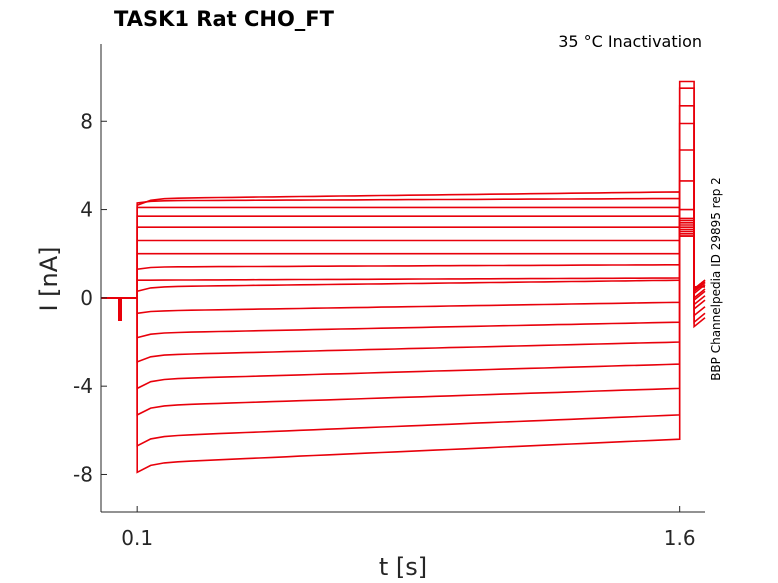 This screenshot has width=778, height=583. I want to click on chart-title: TASK1 Rat CHO_FT, so click(224, 19).